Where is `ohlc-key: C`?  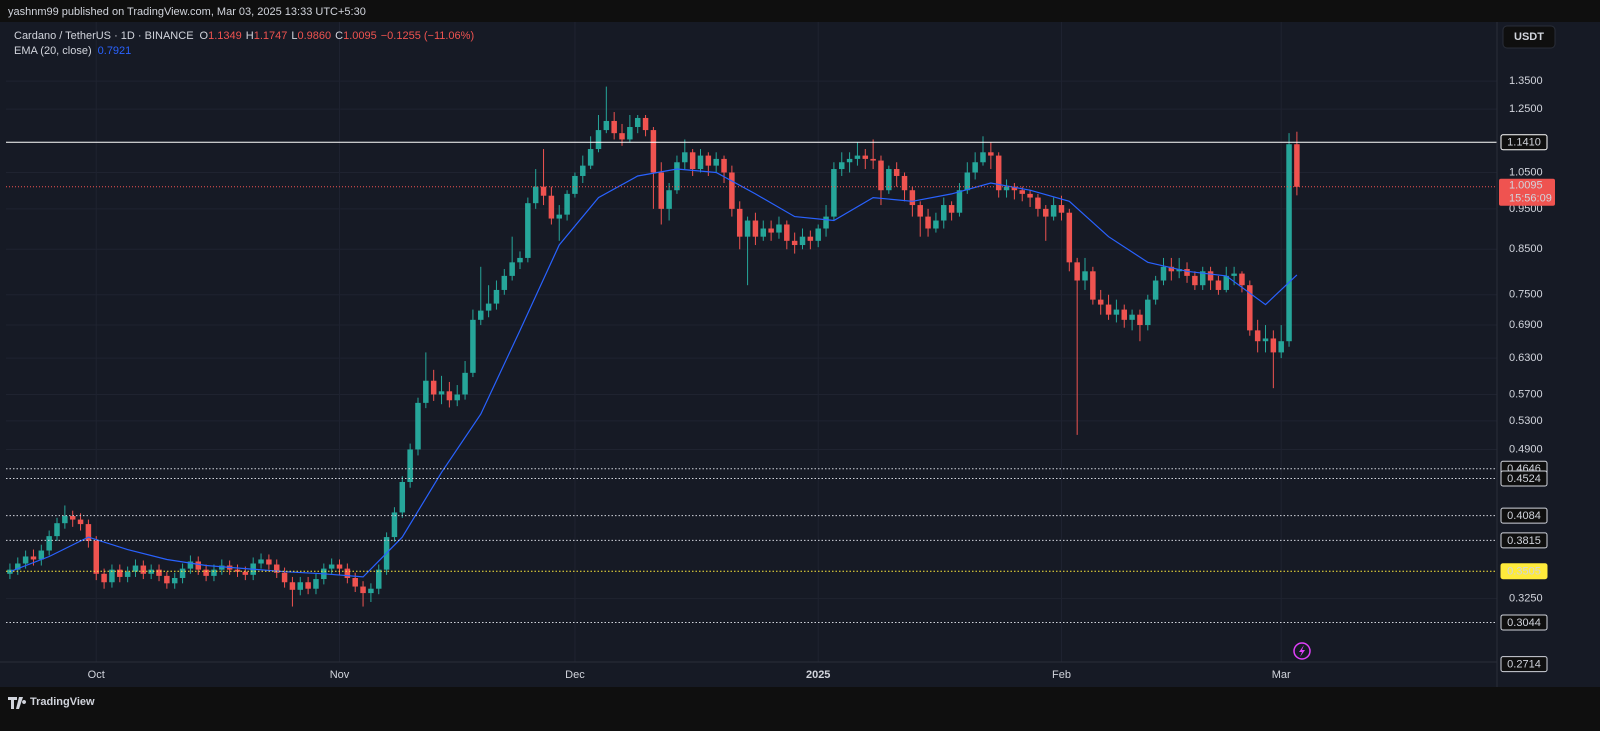
ohlc-key: C is located at coordinates (339, 36).